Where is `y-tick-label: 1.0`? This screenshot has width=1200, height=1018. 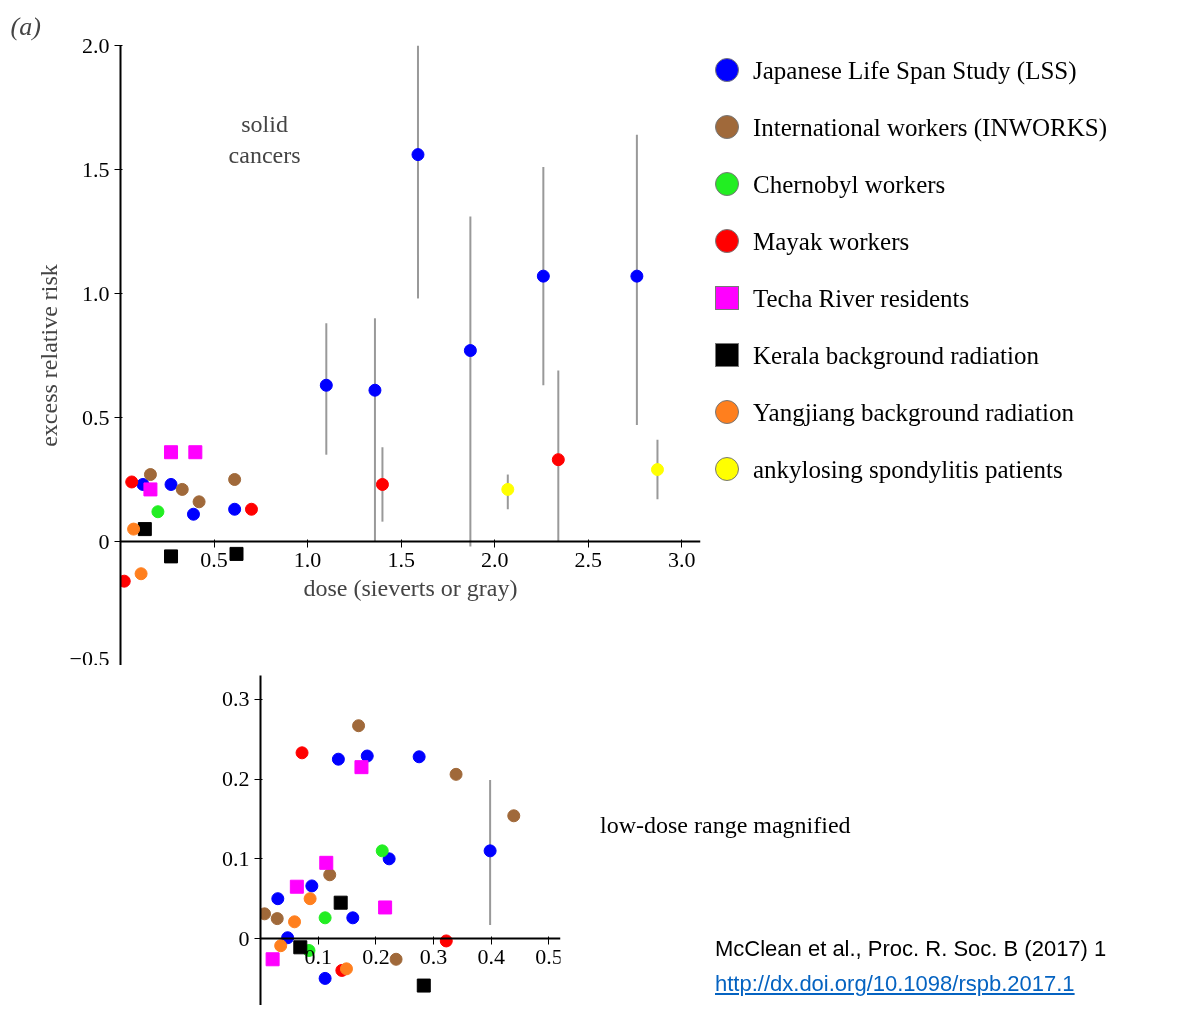 y-tick-label: 1.0 is located at coordinates (96, 293).